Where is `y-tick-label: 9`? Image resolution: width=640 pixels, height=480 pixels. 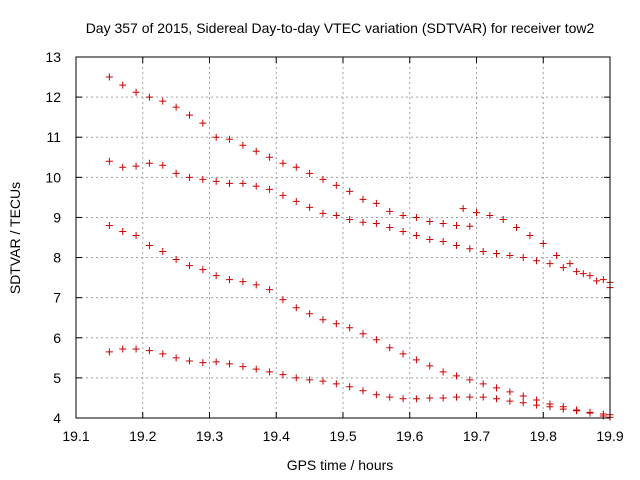
y-tick-label: 9 is located at coordinates (57, 217).